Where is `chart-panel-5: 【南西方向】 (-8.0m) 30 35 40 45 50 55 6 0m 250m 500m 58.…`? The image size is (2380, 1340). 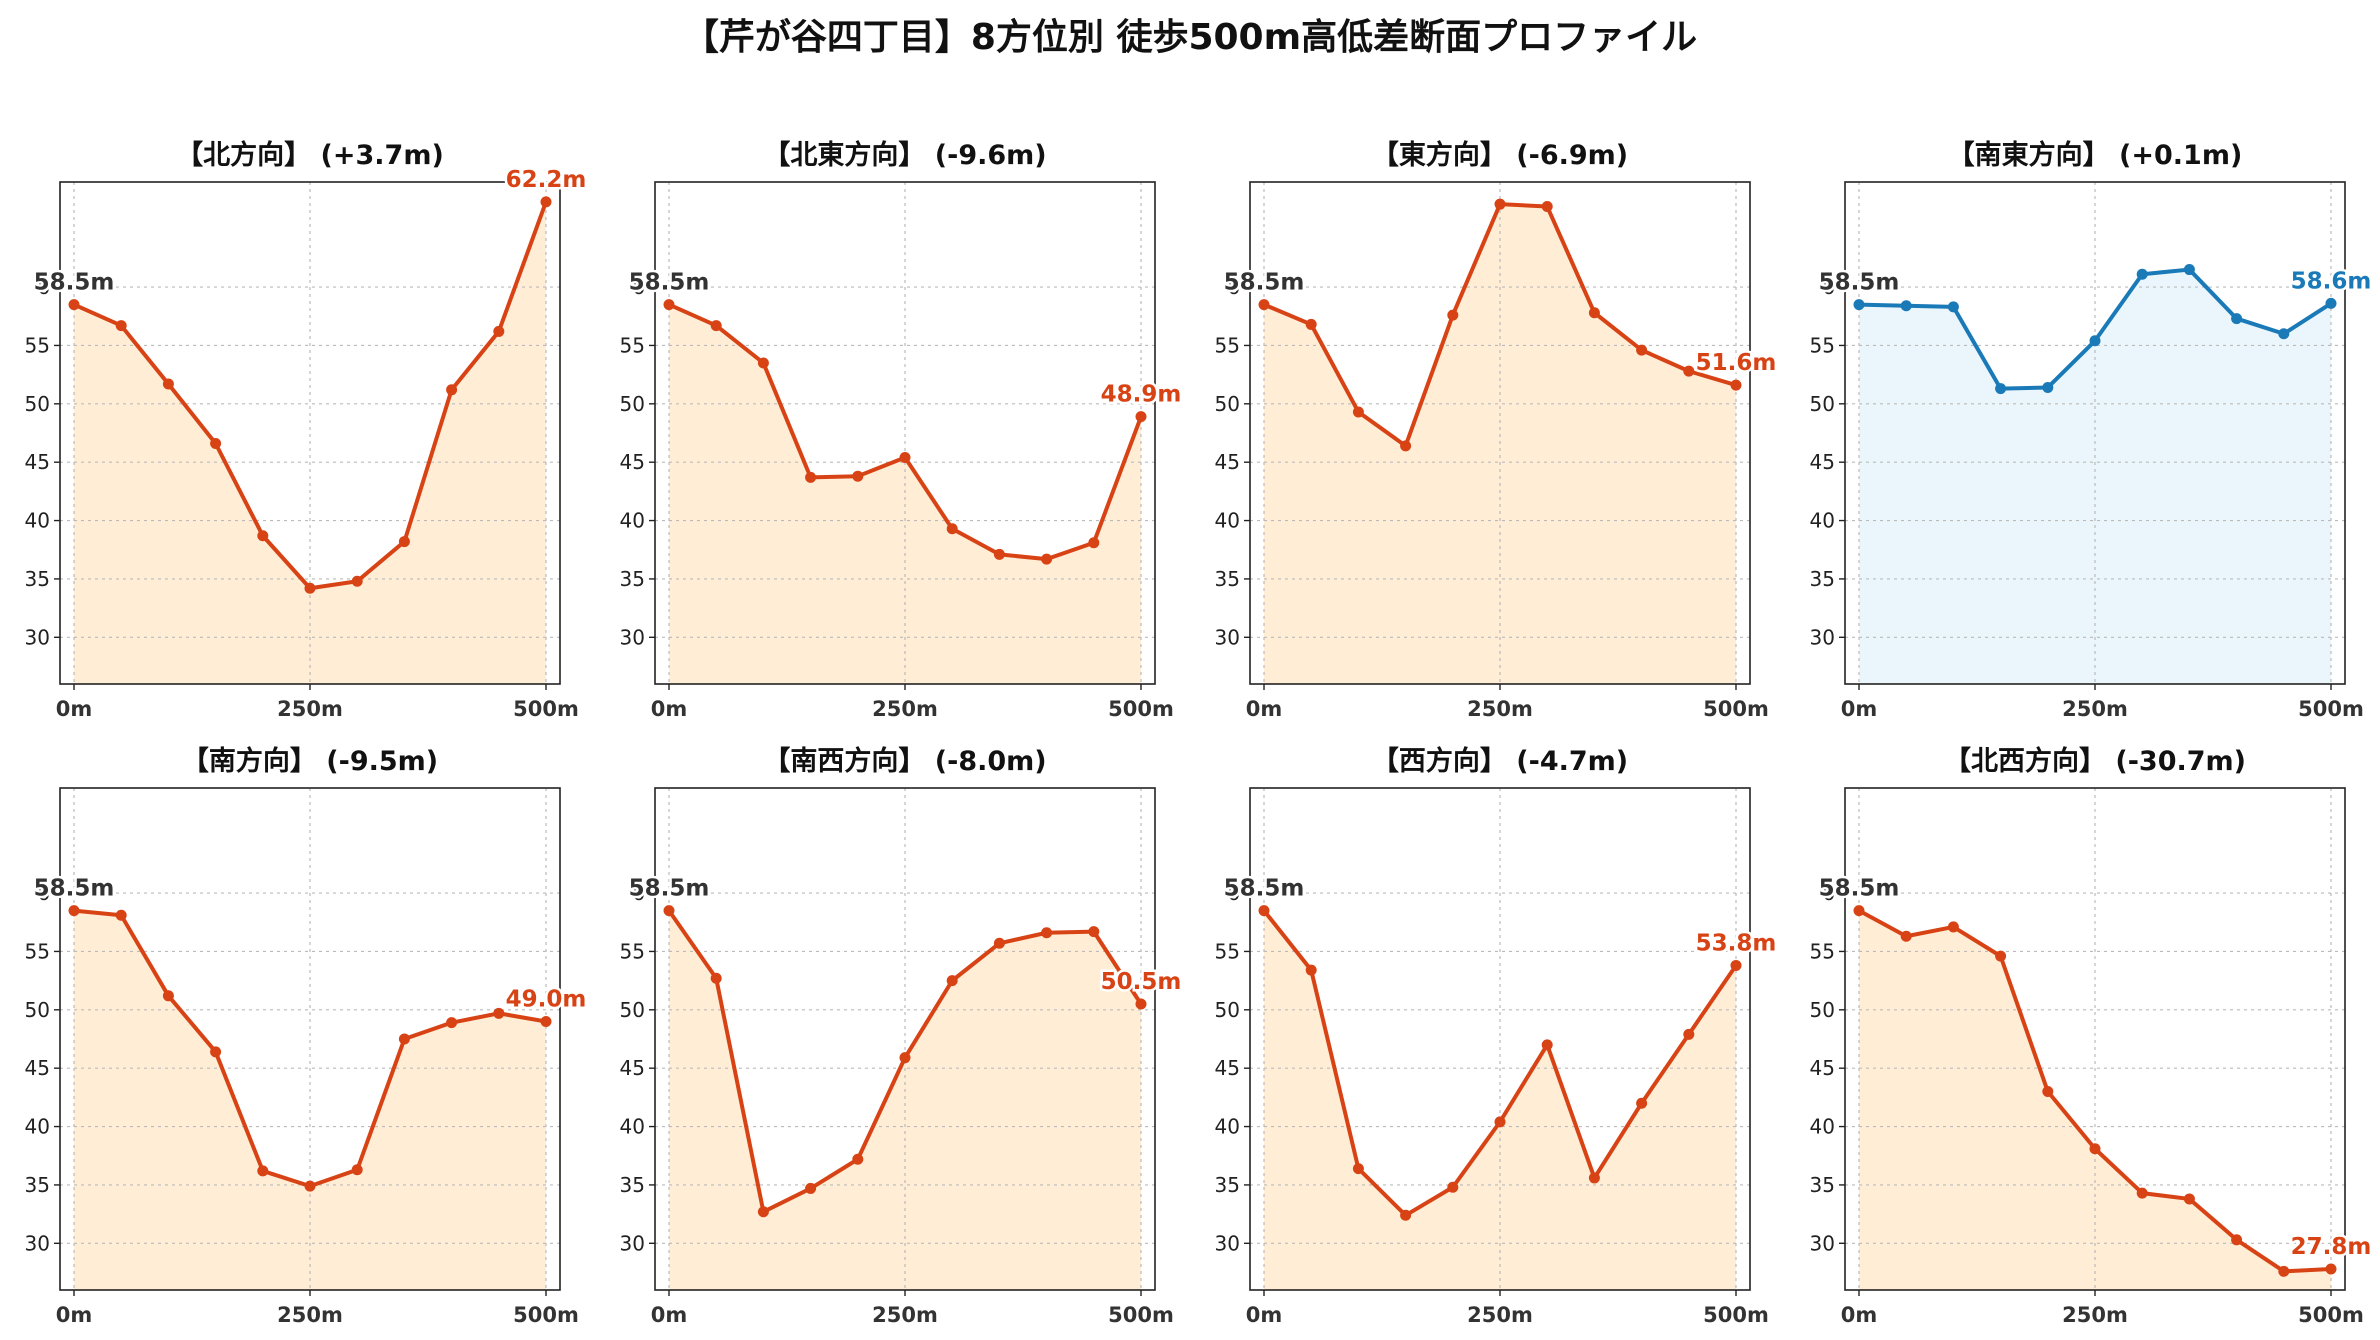
chart-panel-5: 【南西方向】 (-8.0m) 30 35 40 45 50 55 6 0m 250m 500m 58.… is located at coordinates (902, 1036).